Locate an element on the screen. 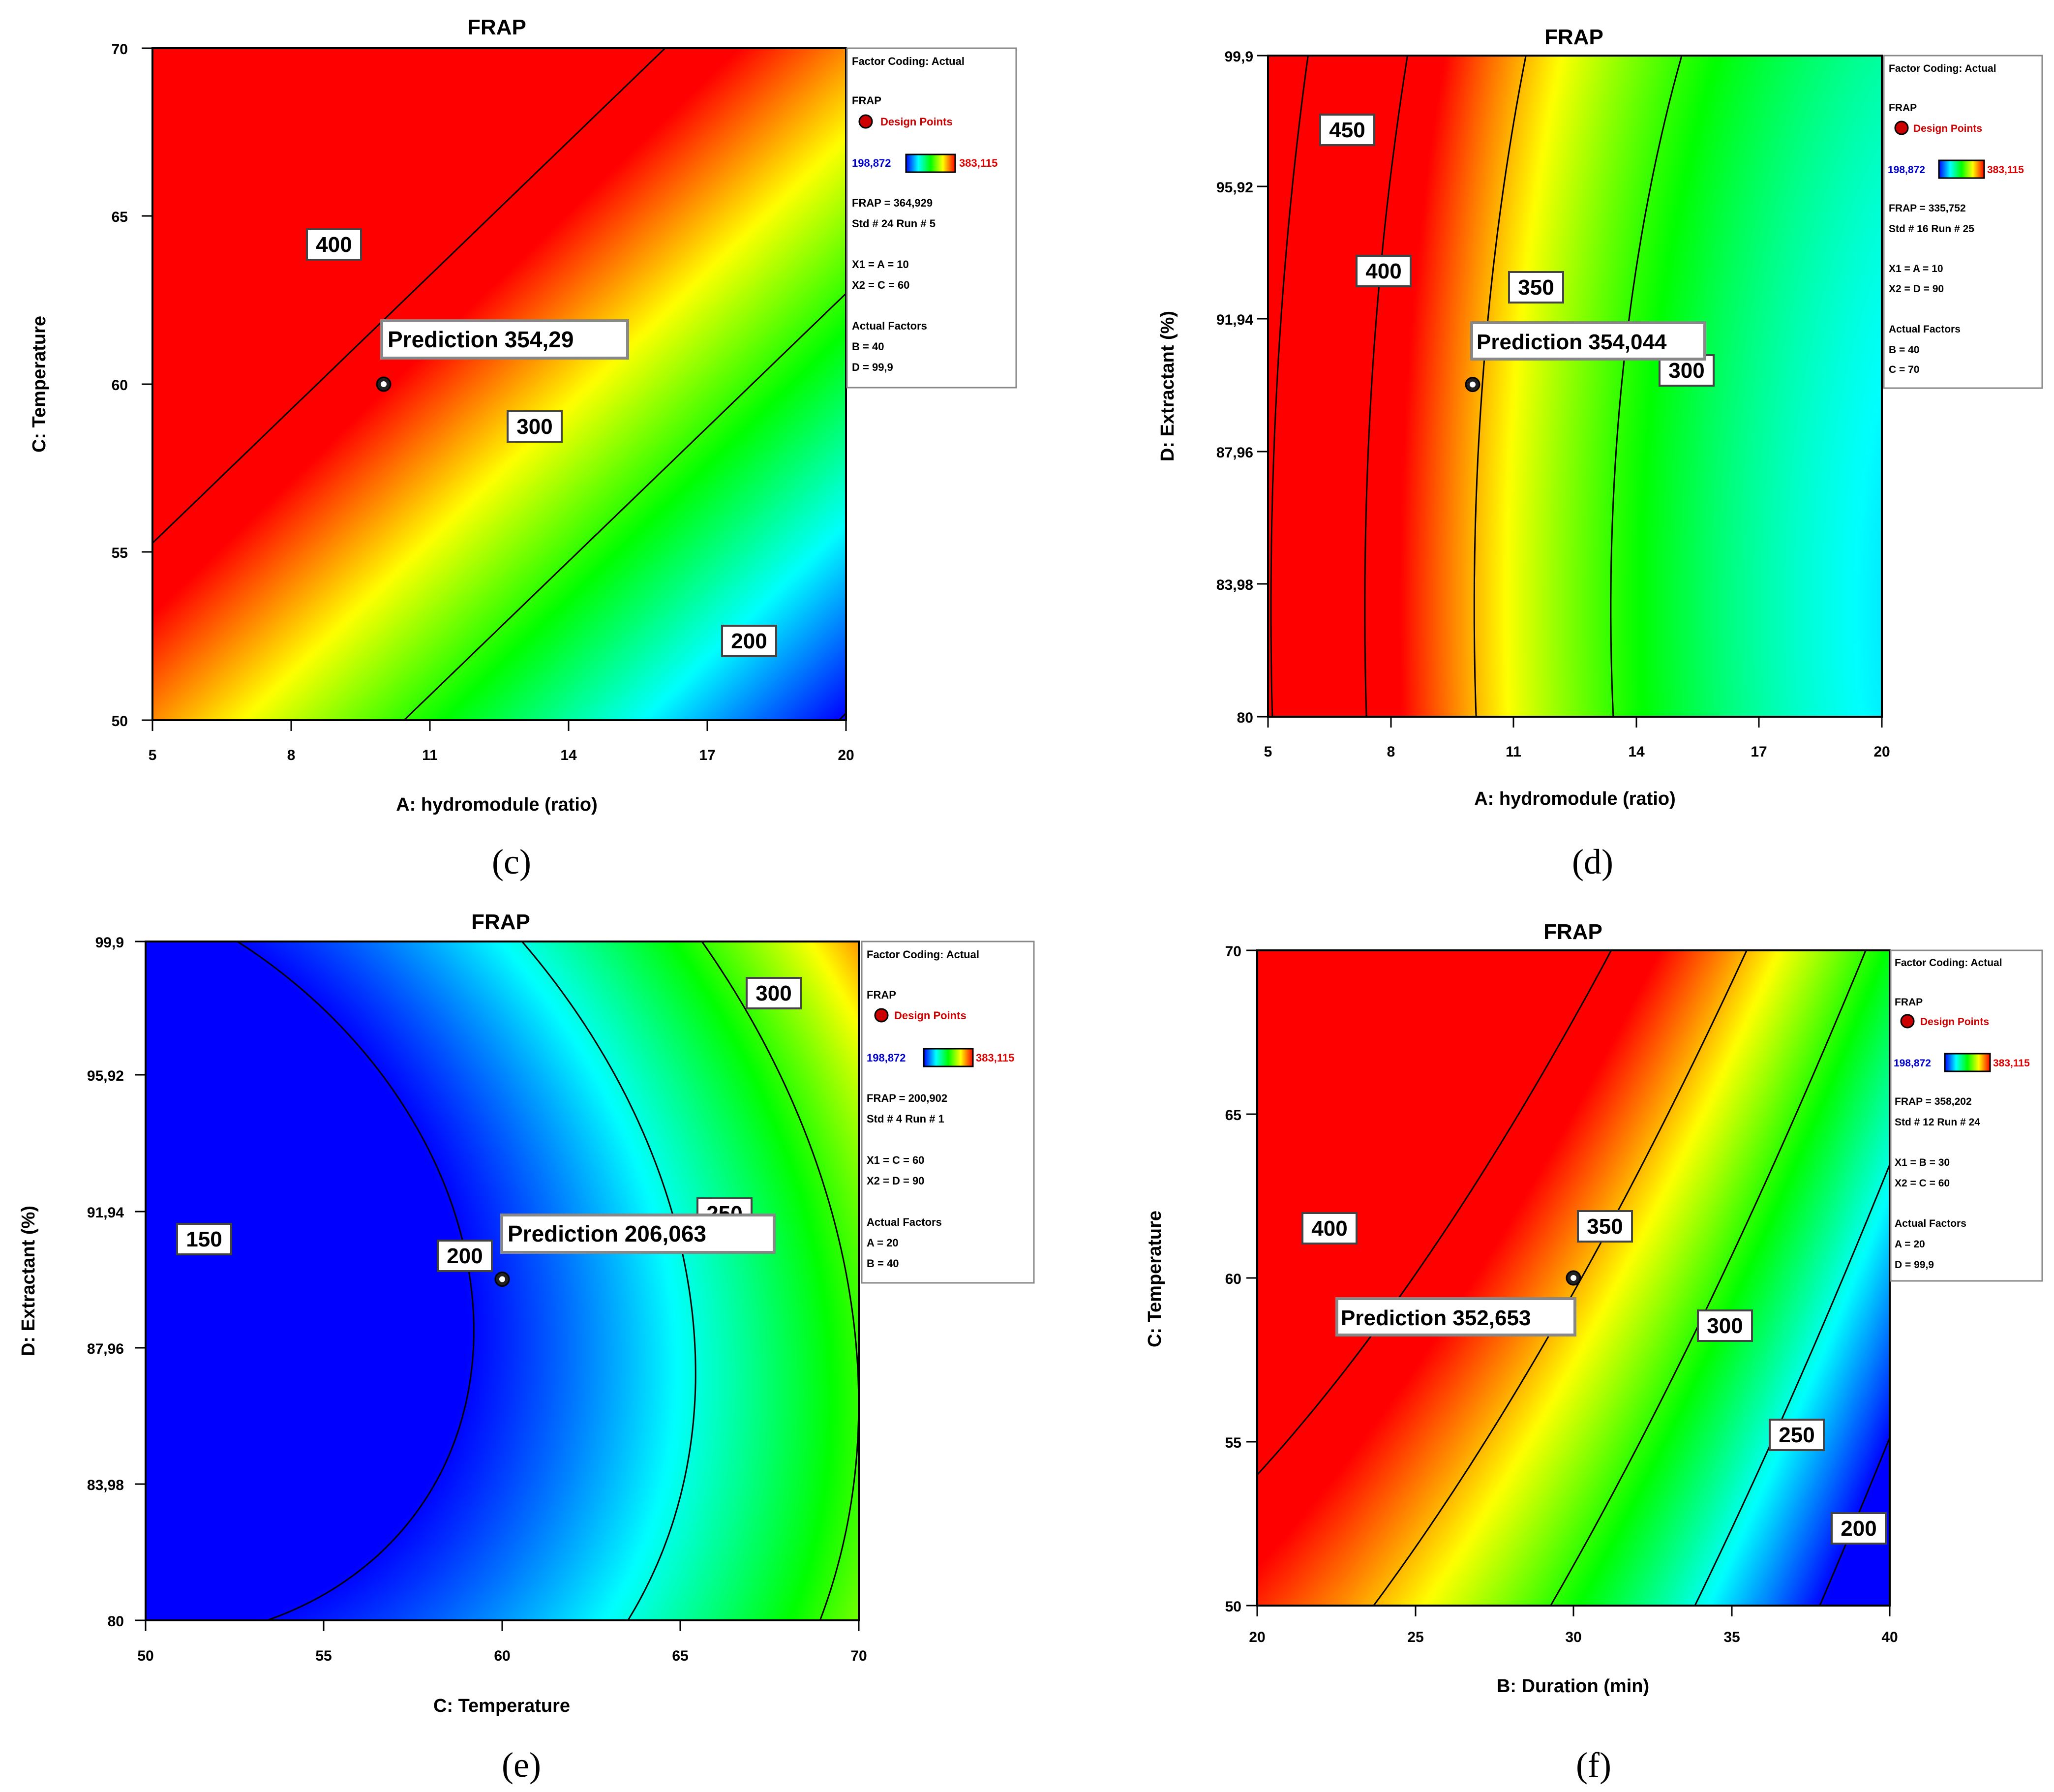 The width and height of the screenshot is (2054, 1792). x-tick-label: 11 is located at coordinates (1513, 752).